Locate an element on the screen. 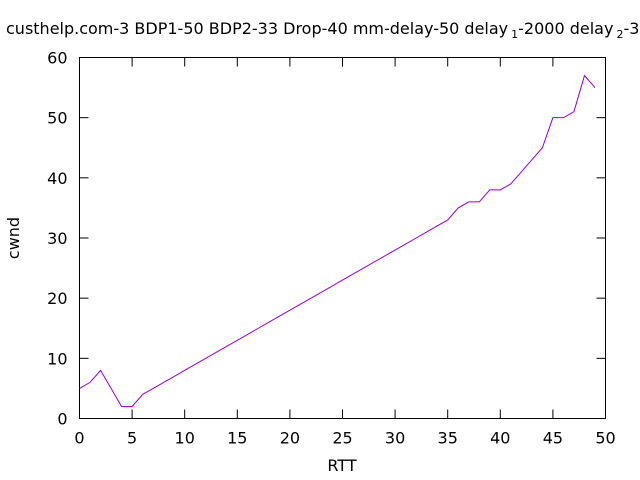 This screenshot has height=480, width=640. x-tick-label: 25 is located at coordinates (342, 438).